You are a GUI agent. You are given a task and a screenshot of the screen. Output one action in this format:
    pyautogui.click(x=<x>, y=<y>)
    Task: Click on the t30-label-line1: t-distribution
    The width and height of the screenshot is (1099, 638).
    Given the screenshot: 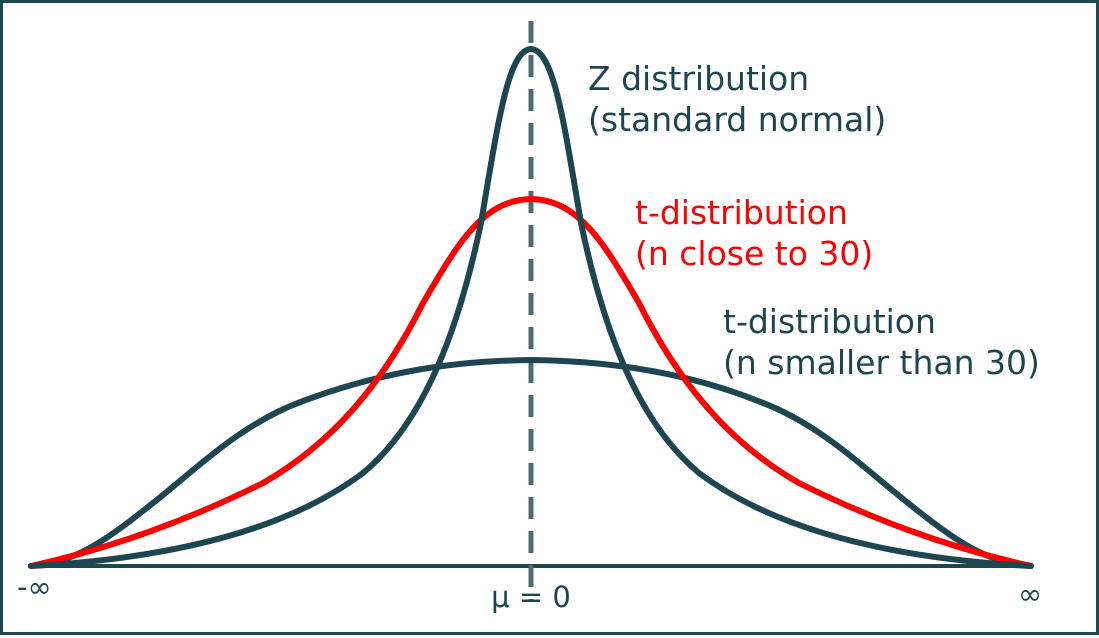 What is the action you would take?
    pyautogui.click(x=741, y=212)
    